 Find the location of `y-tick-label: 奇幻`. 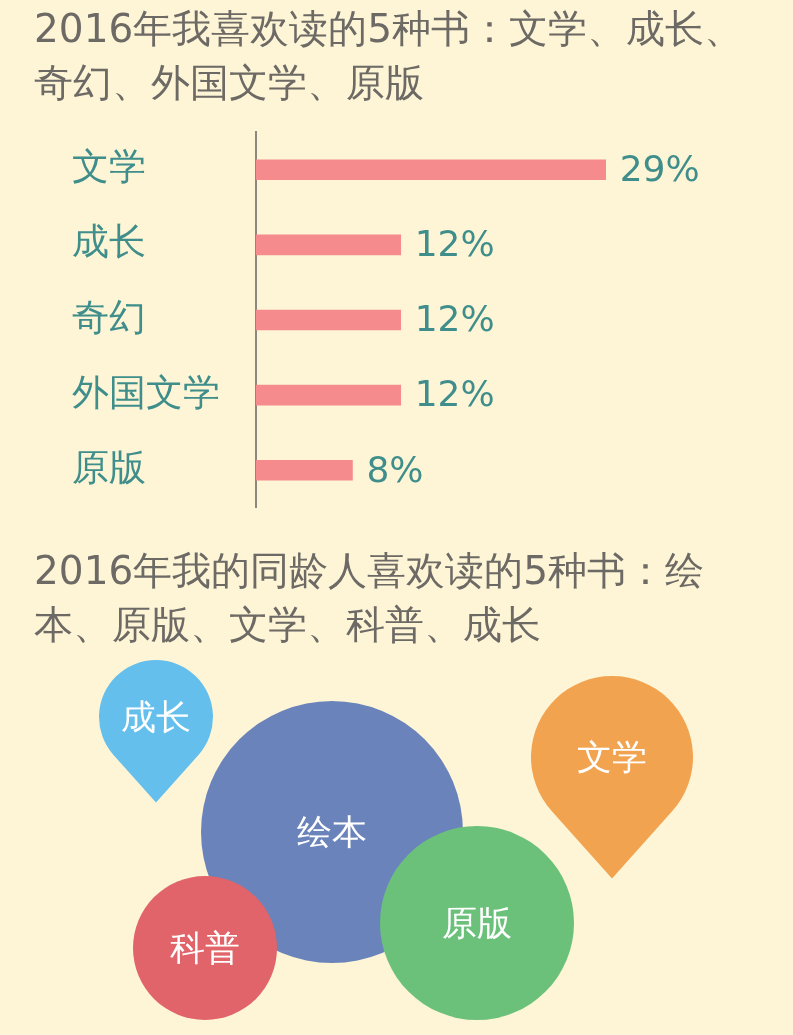

y-tick-label: 奇幻 is located at coordinates (109, 317).